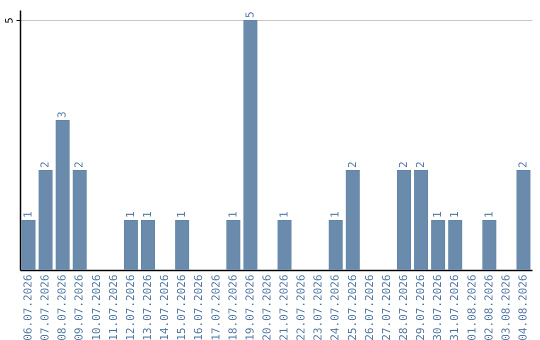  Describe the element at coordinates (301, 307) in the screenshot. I see `x-tick-label: 22.07.2026` at that location.